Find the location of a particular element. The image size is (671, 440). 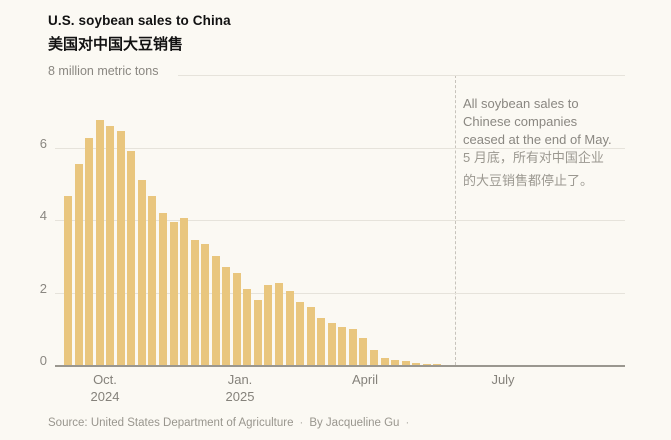

x-axis-line is located at coordinates (340, 366).